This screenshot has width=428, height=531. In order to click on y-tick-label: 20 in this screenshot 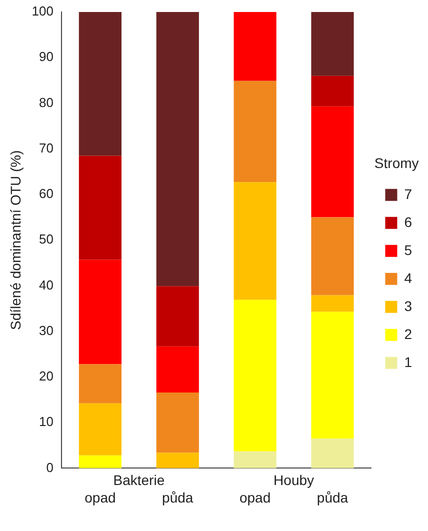, I will do `click(46, 376)`.